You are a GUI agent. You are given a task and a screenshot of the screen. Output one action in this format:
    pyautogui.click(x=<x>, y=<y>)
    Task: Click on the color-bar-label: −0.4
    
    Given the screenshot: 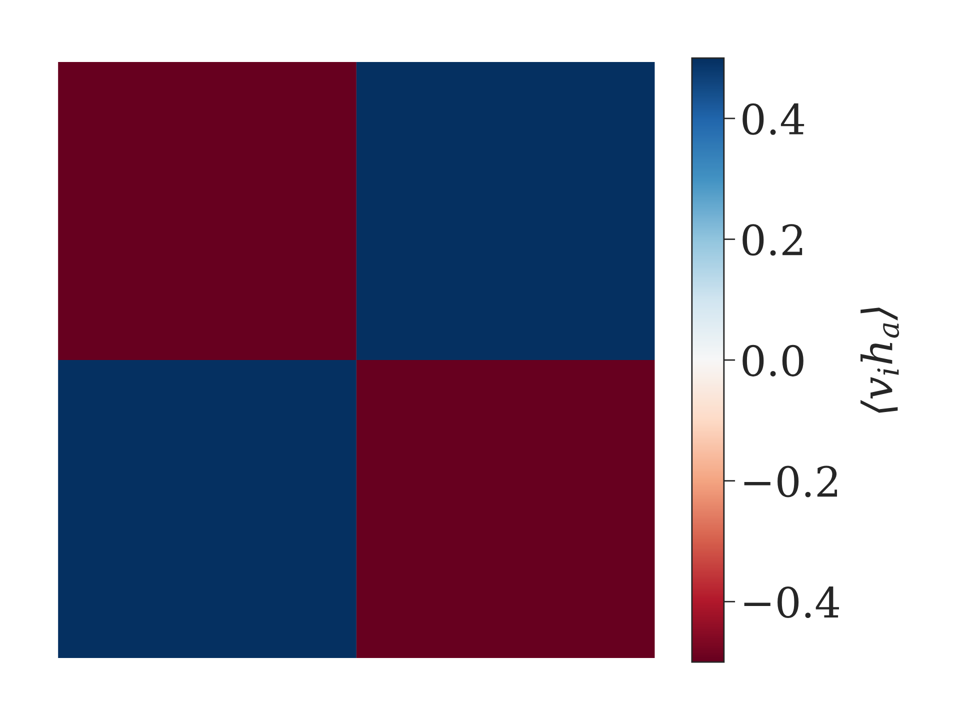 What is the action you would take?
    pyautogui.click(x=791, y=602)
    